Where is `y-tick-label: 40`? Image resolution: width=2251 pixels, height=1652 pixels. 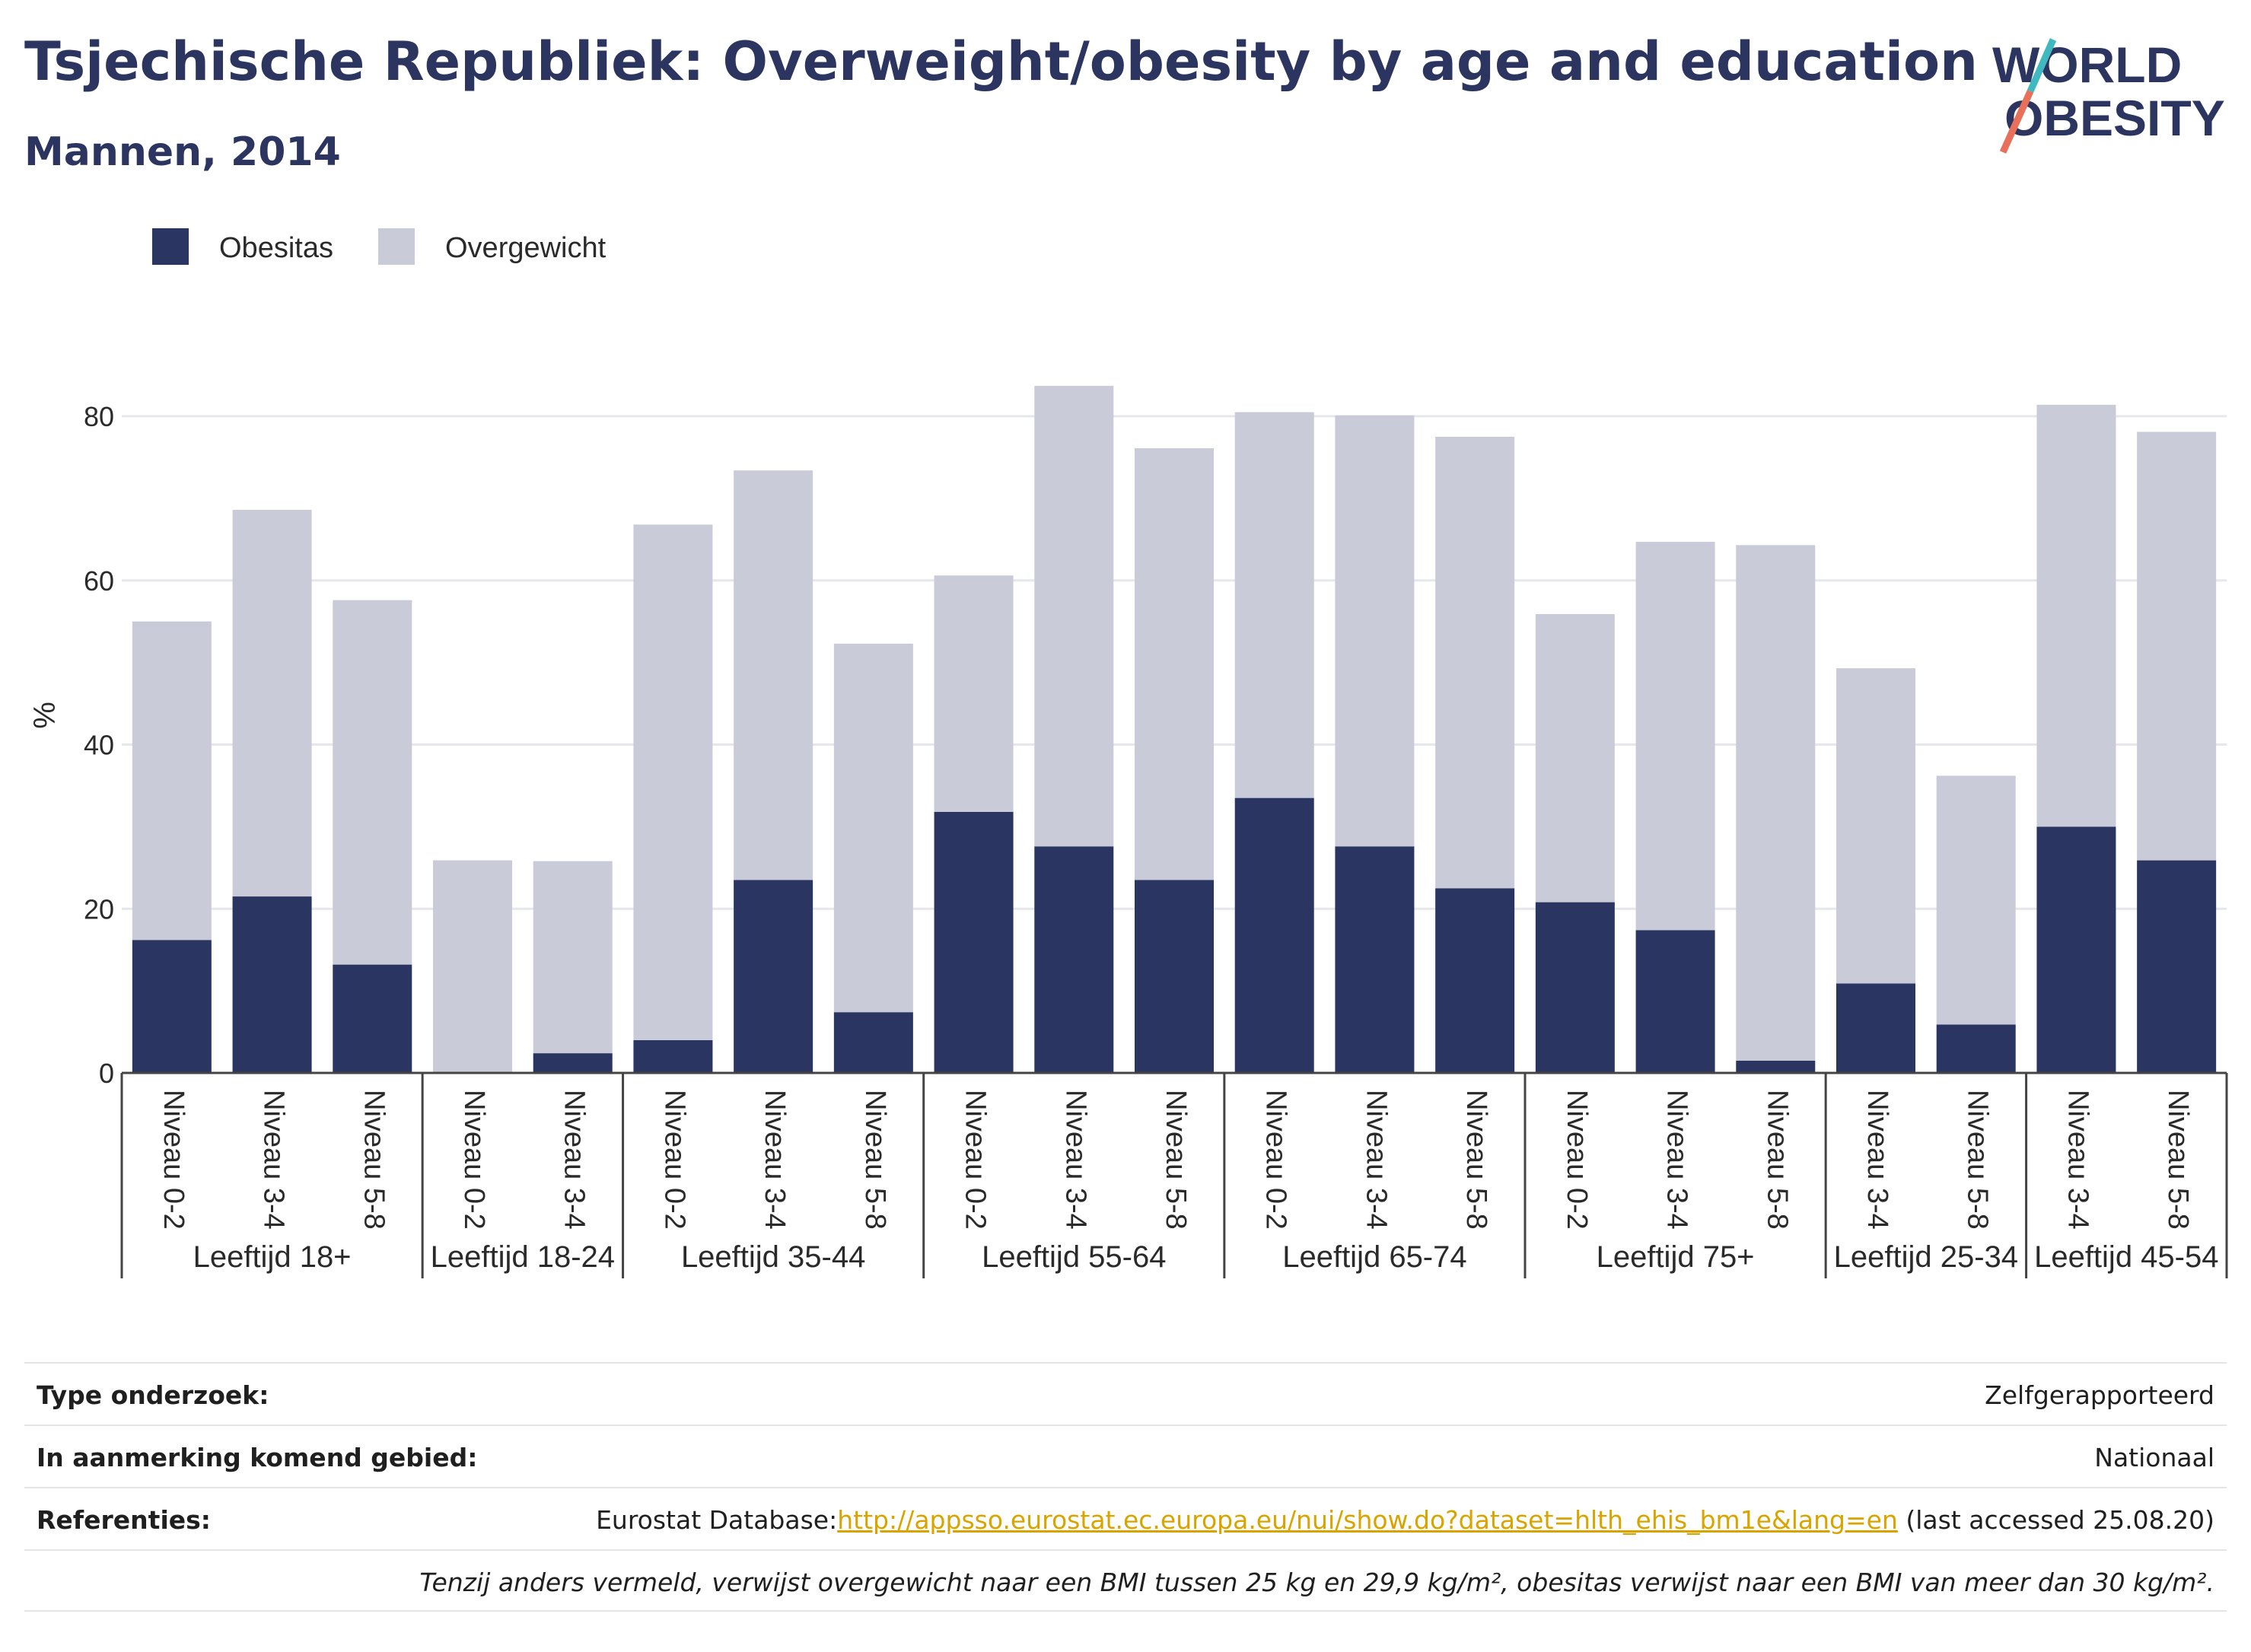 y-tick-label: 40 is located at coordinates (99, 745).